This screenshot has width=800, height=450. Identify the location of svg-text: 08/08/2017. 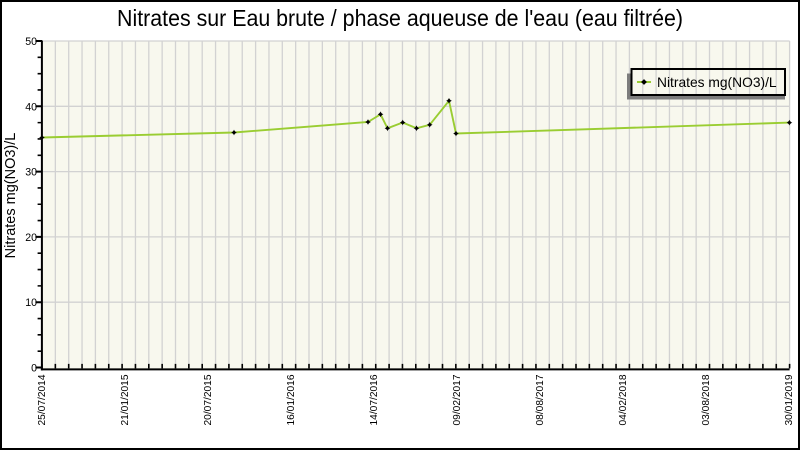
(540, 399).